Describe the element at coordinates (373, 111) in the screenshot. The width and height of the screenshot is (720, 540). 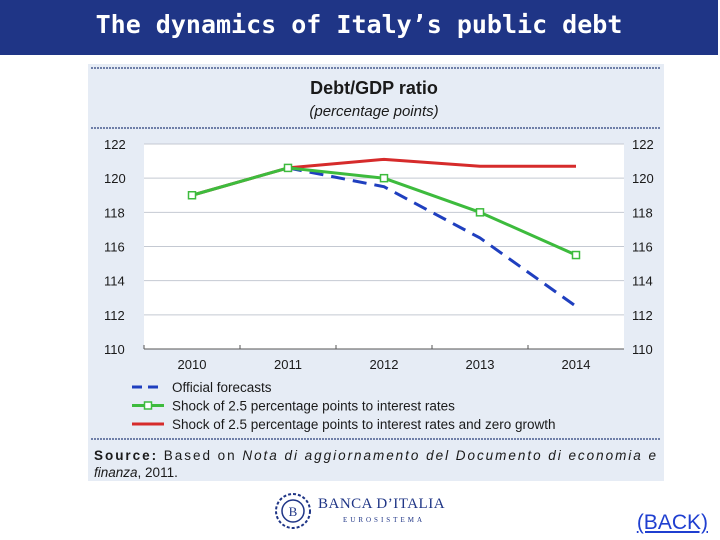
I see `chart-subtitle: (percentage points)` at that location.